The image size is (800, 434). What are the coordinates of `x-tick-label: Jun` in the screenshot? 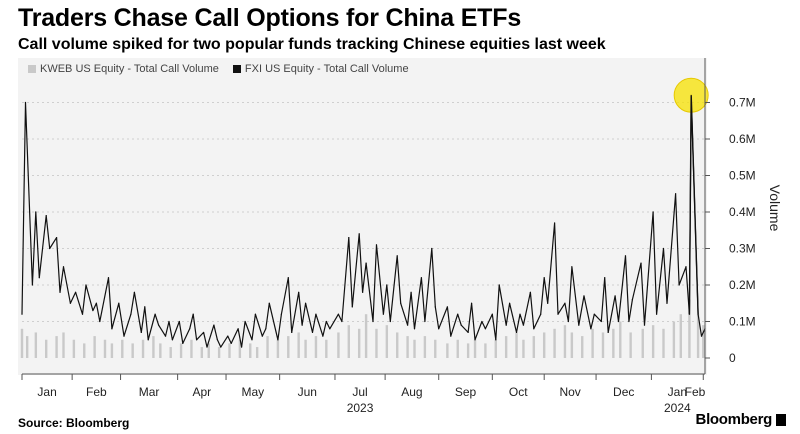 It's located at (307, 392).